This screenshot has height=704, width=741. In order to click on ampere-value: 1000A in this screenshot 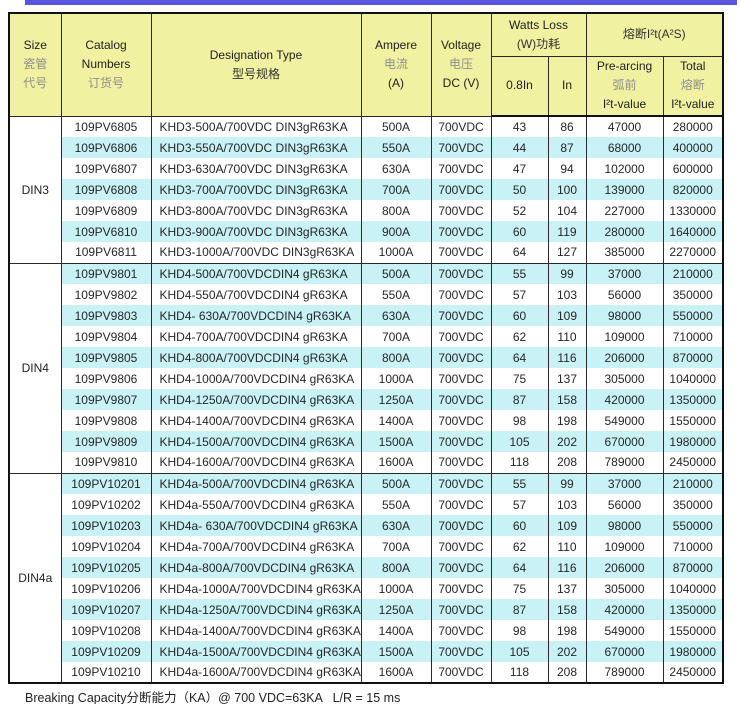, I will do `click(396, 378)`.